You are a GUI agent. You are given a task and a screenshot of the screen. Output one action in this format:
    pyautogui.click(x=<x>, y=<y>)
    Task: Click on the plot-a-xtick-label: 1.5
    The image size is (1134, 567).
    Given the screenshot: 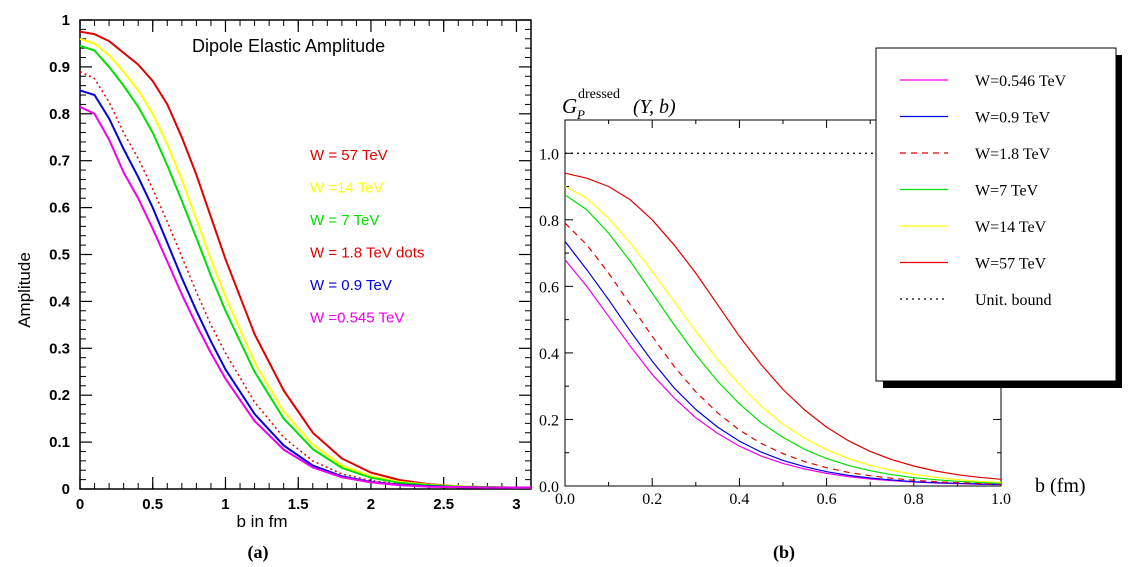 What is the action you would take?
    pyautogui.click(x=298, y=504)
    